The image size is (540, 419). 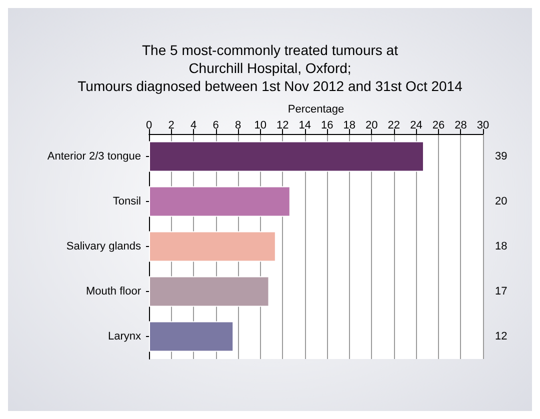 What do you see at coordinates (149, 126) in the screenshot?
I see `x-tick-label: 0` at bounding box center [149, 126].